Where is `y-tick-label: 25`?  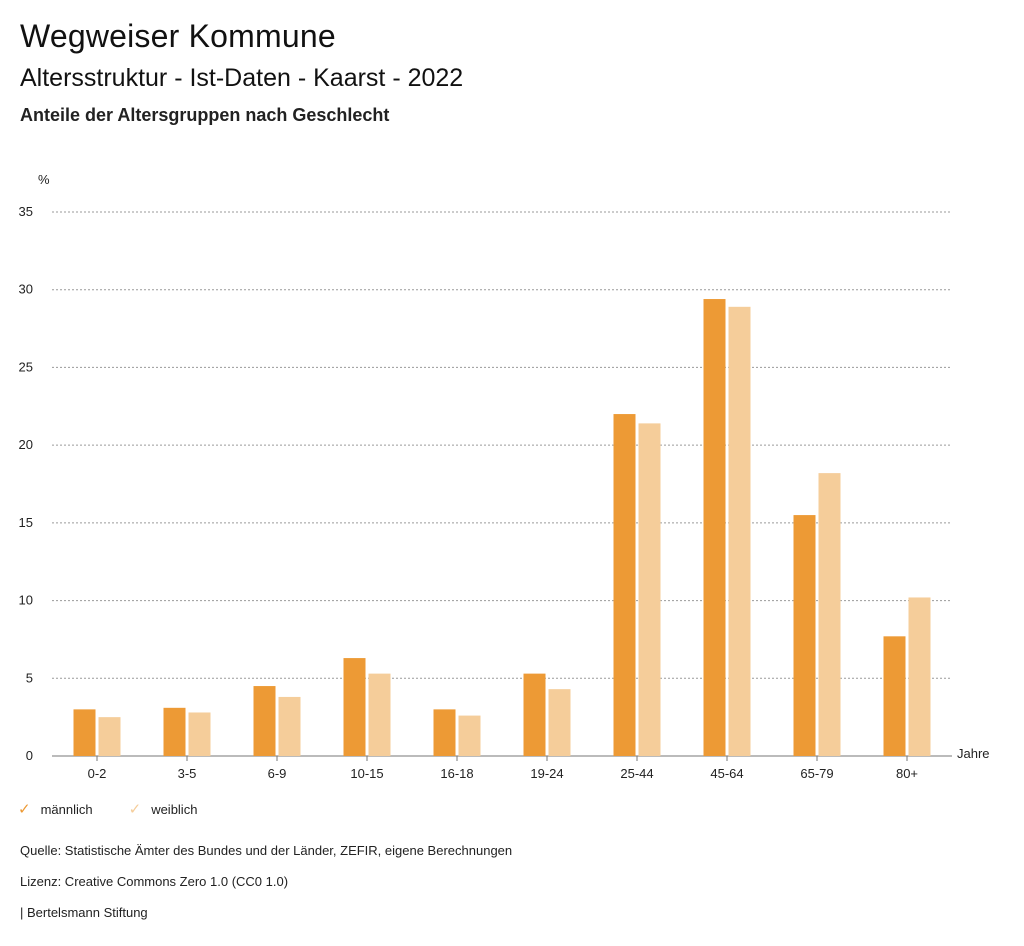
y-tick-label: 25 is located at coordinates (26, 366).